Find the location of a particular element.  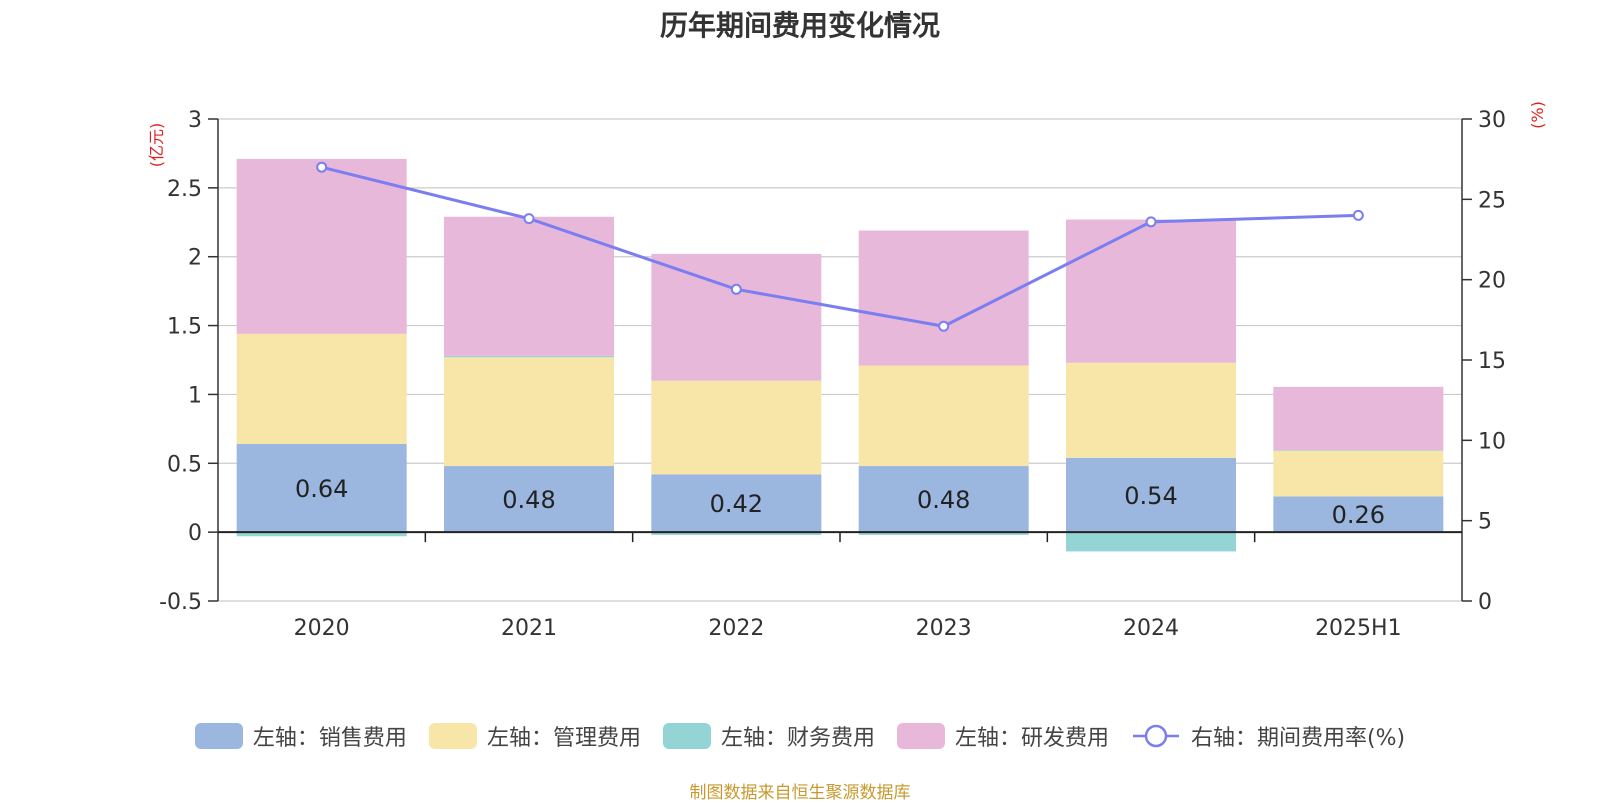

left-axis-tick-label: 2.5 is located at coordinates (184, 189).